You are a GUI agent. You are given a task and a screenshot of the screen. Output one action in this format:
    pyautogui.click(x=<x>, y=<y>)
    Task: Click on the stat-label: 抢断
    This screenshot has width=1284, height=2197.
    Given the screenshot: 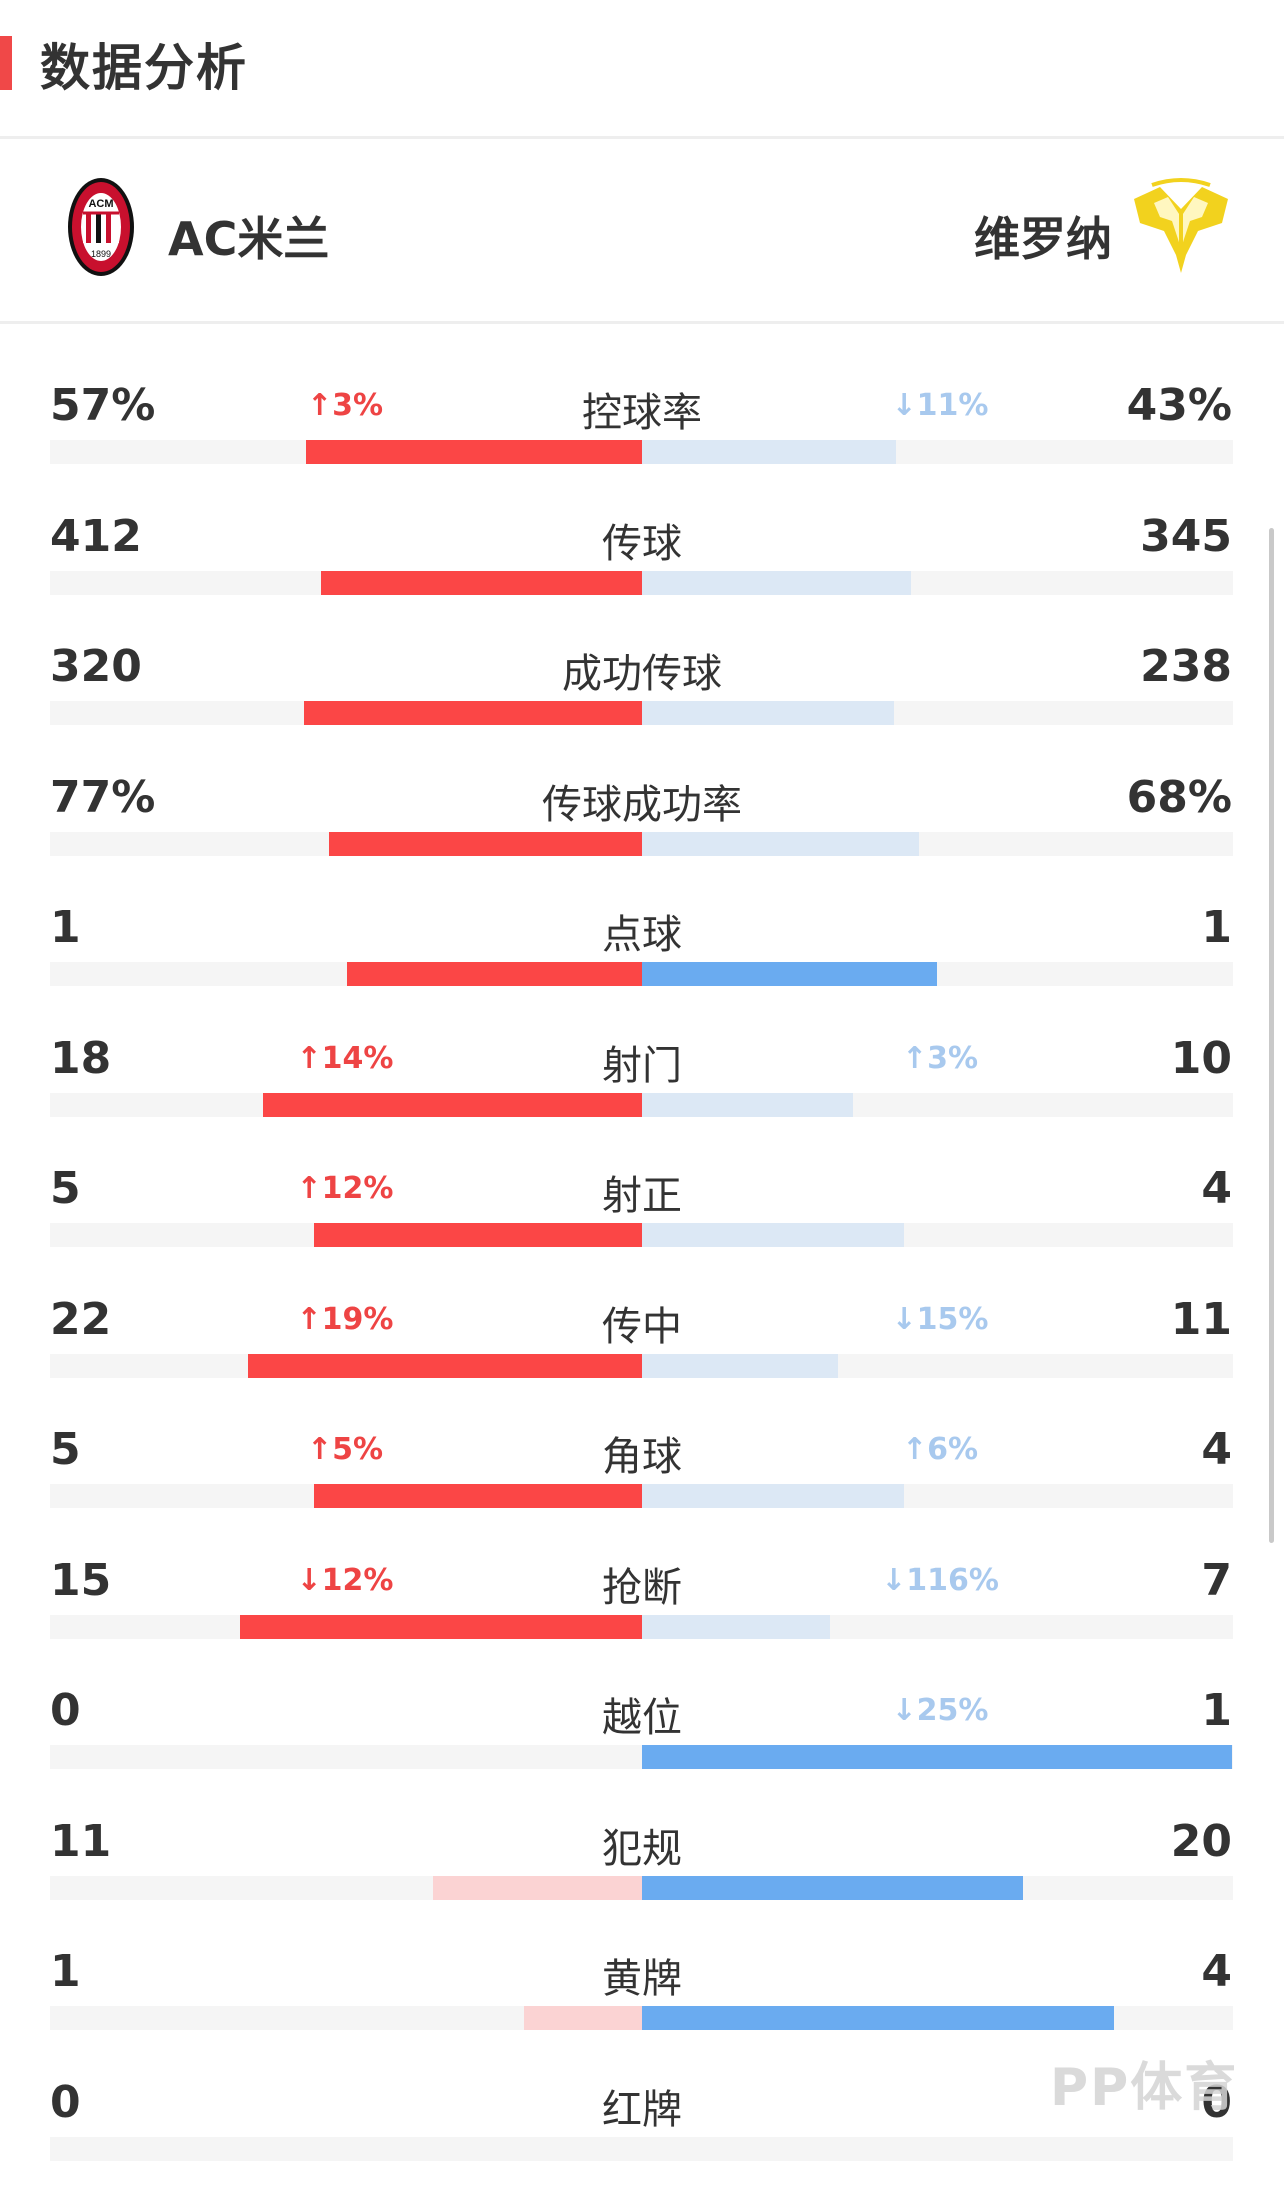 What is the action you would take?
    pyautogui.click(x=642, y=1587)
    